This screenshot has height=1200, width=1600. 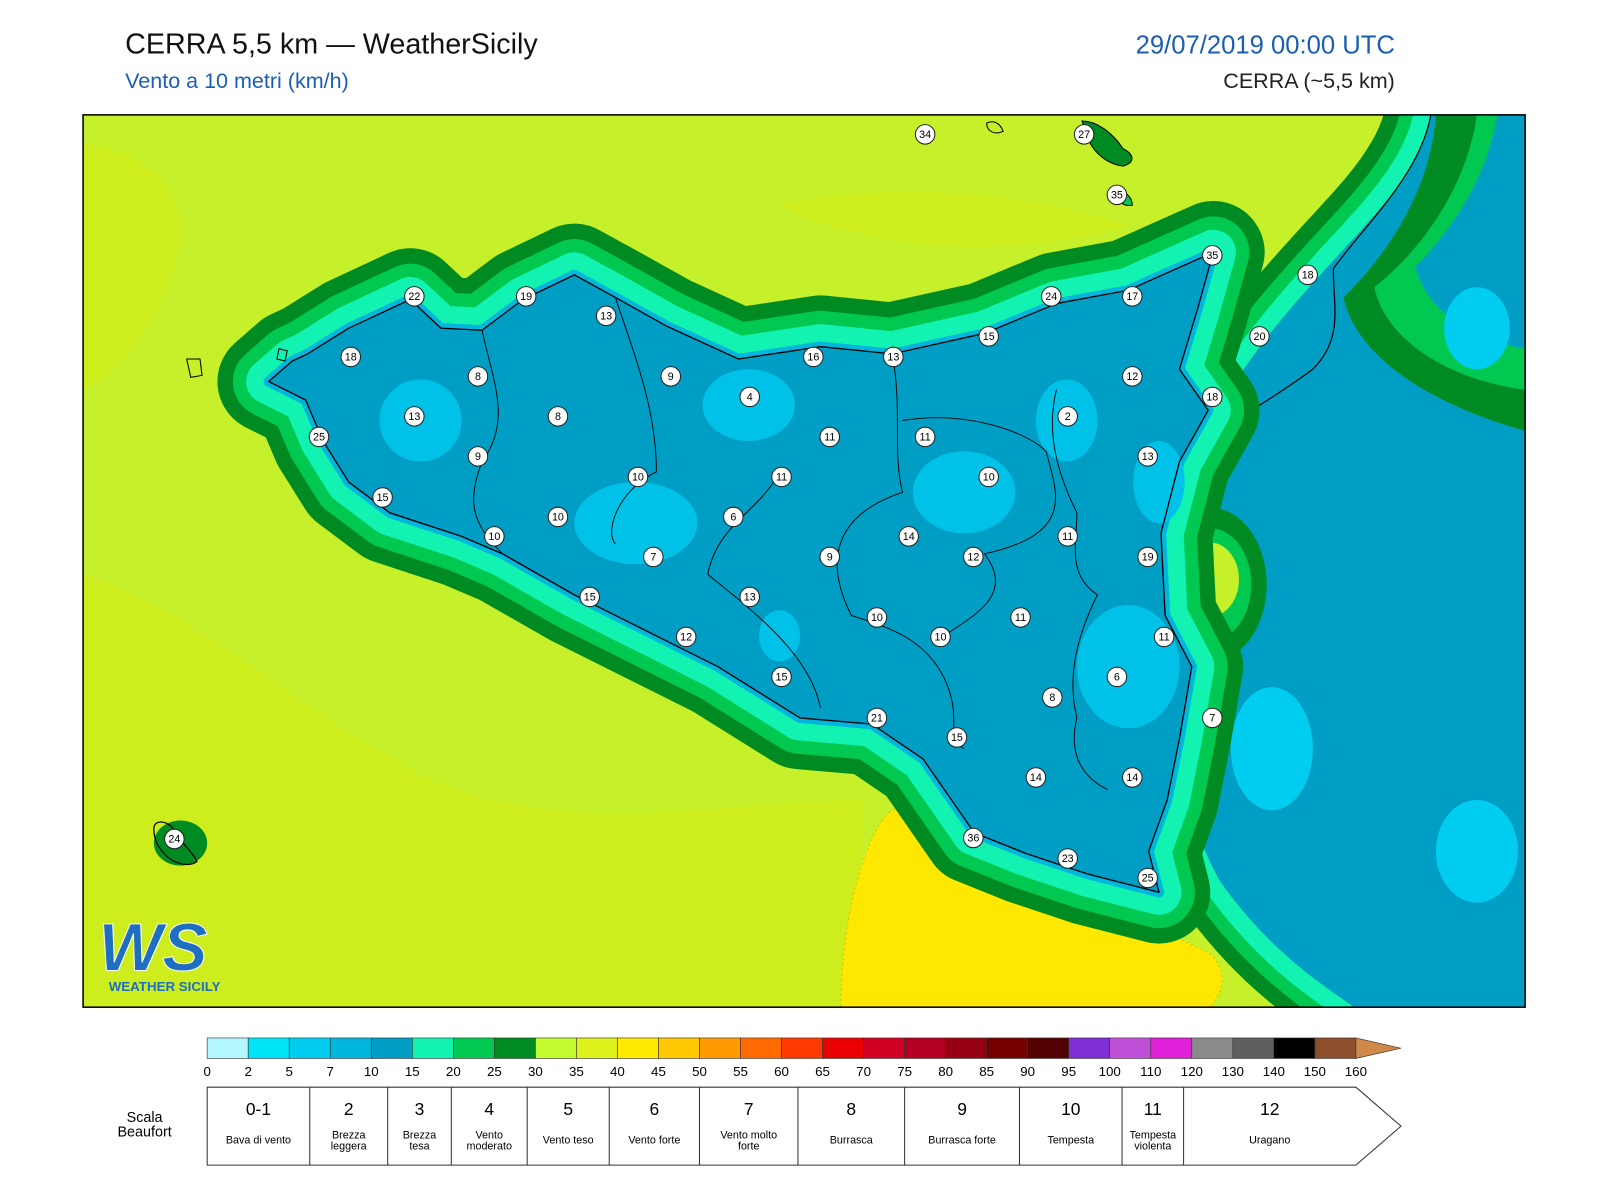 What do you see at coordinates (1110, 1071) in the screenshot?
I see `colorbar-tick-label: 100` at bounding box center [1110, 1071].